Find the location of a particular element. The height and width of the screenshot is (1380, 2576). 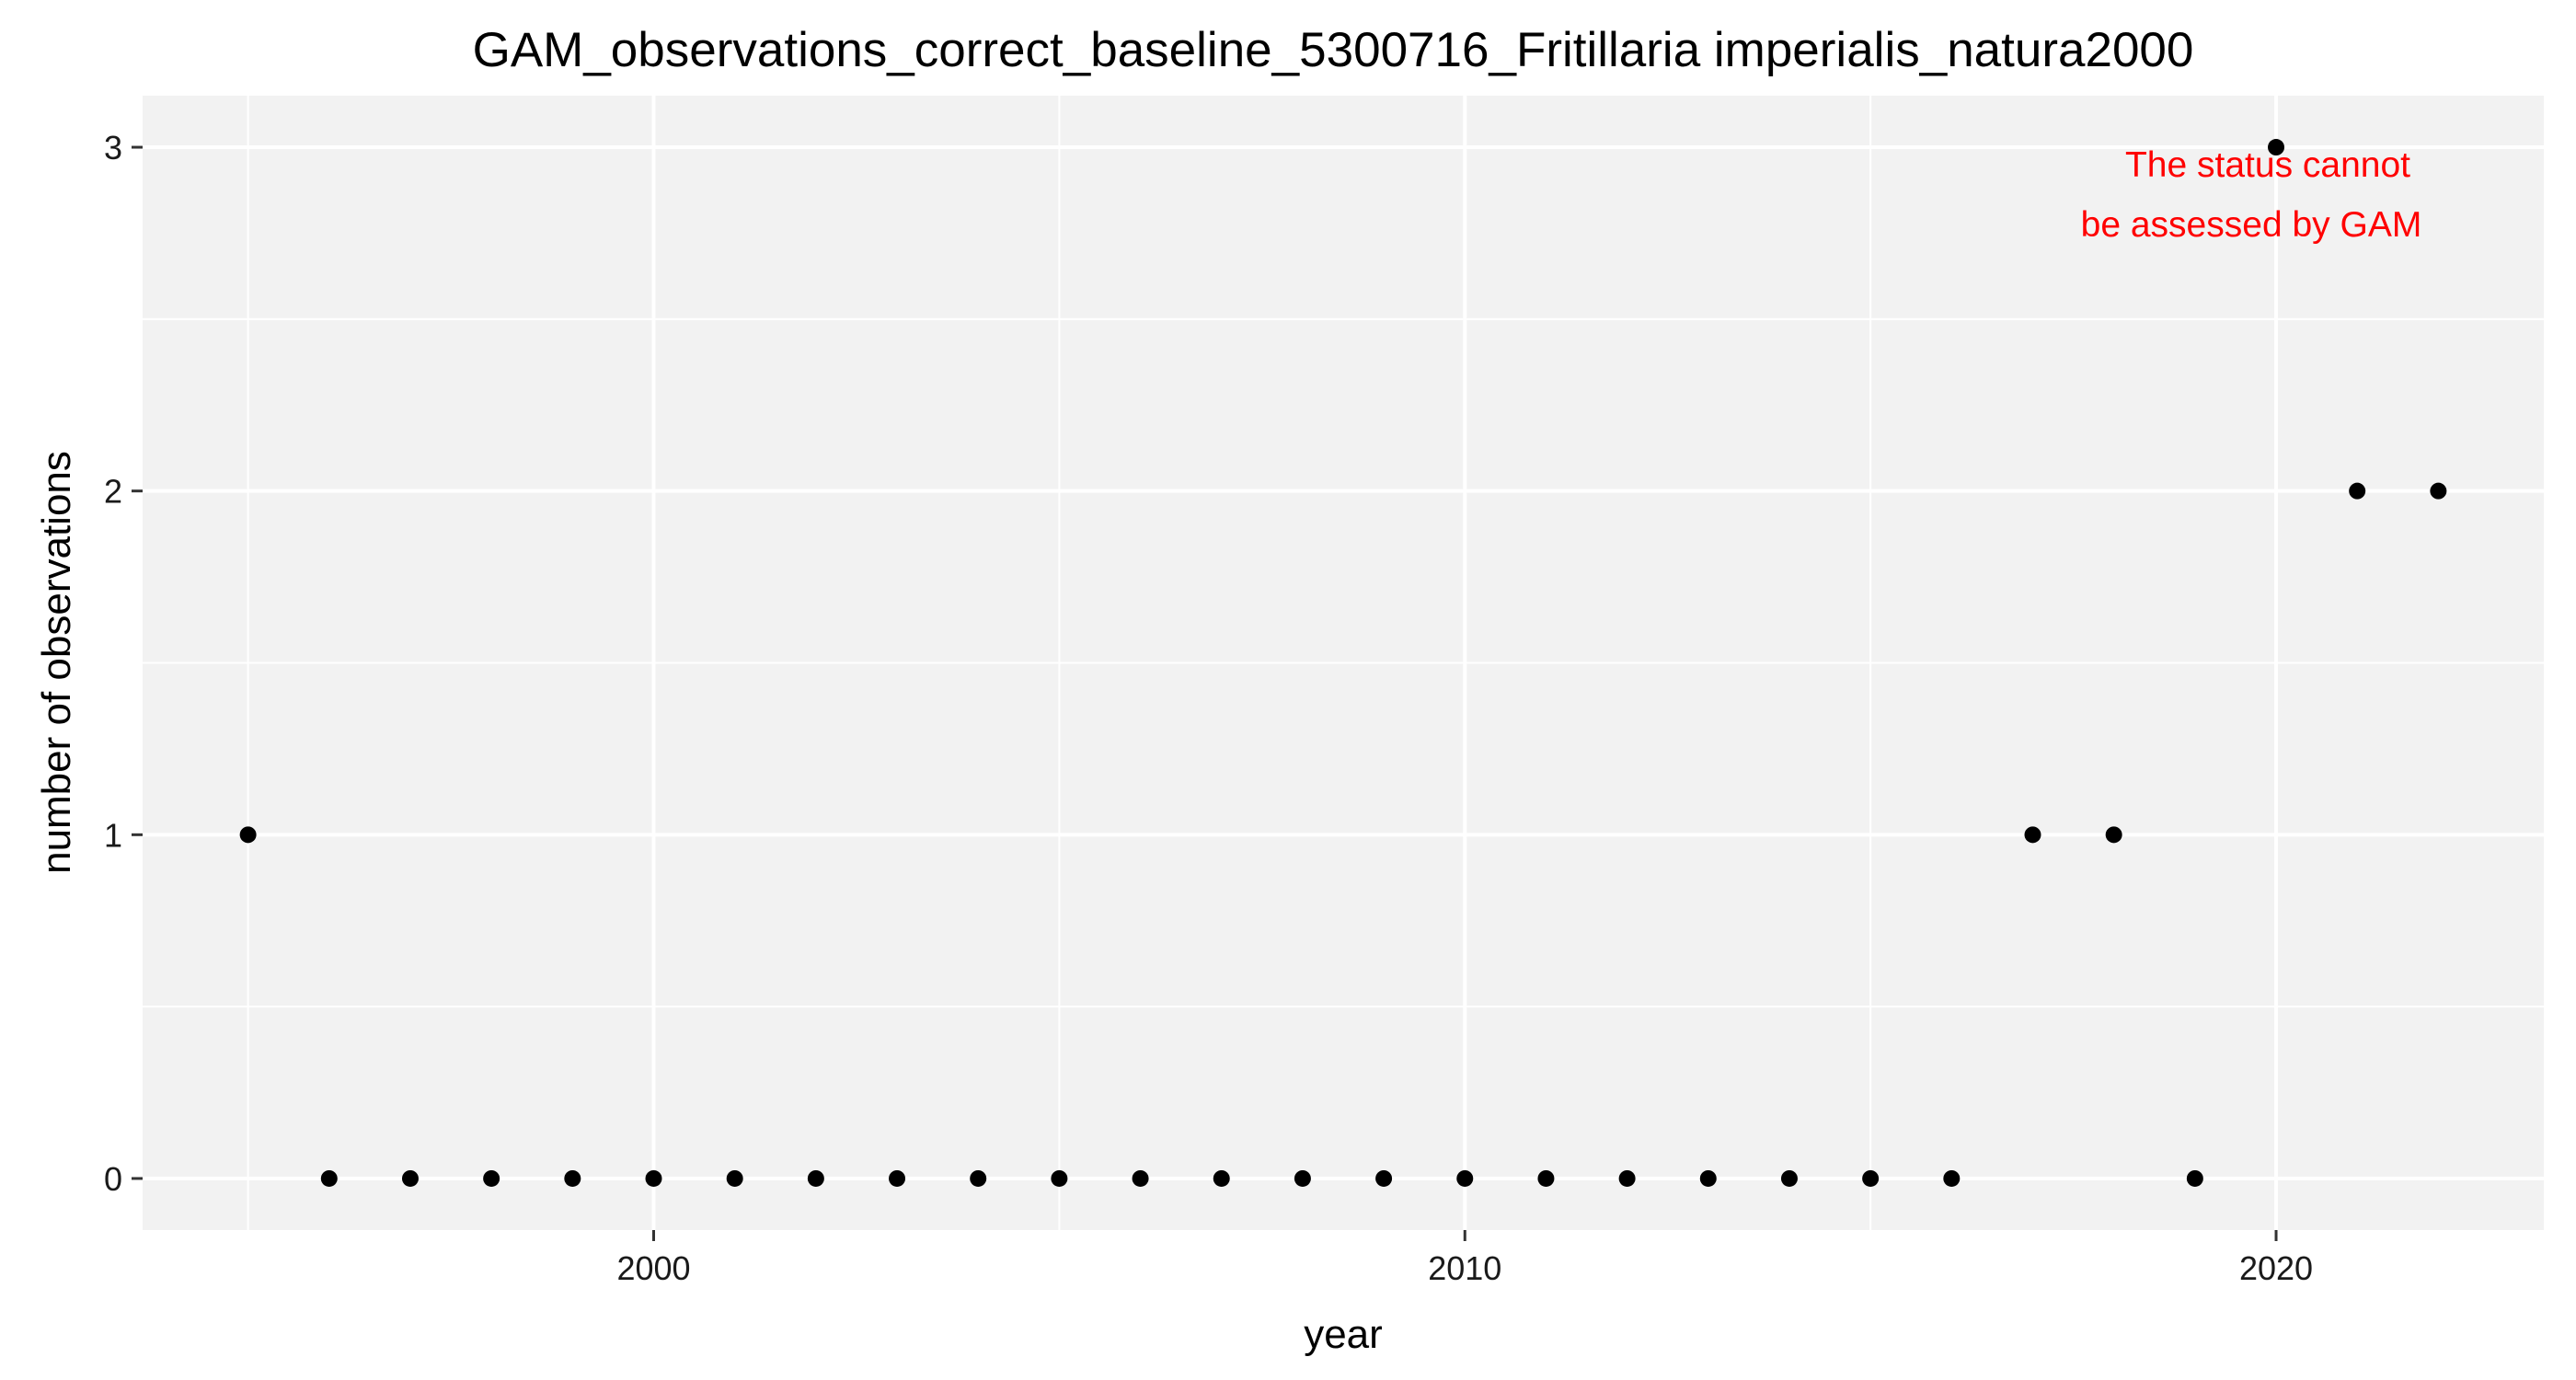

x-tick-labels: 2000 2010 2020 is located at coordinates (1464, 1268).